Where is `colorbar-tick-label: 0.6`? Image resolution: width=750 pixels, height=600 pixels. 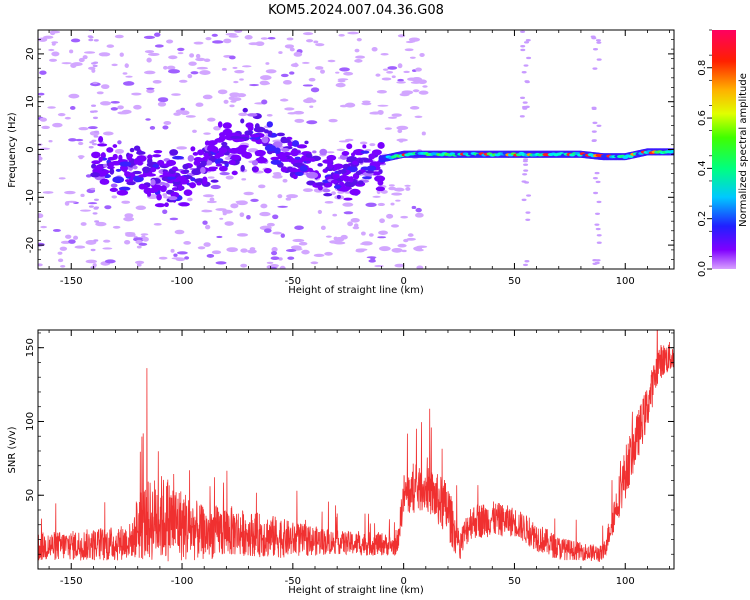 colorbar-tick-label: 0.6 is located at coordinates (702, 118).